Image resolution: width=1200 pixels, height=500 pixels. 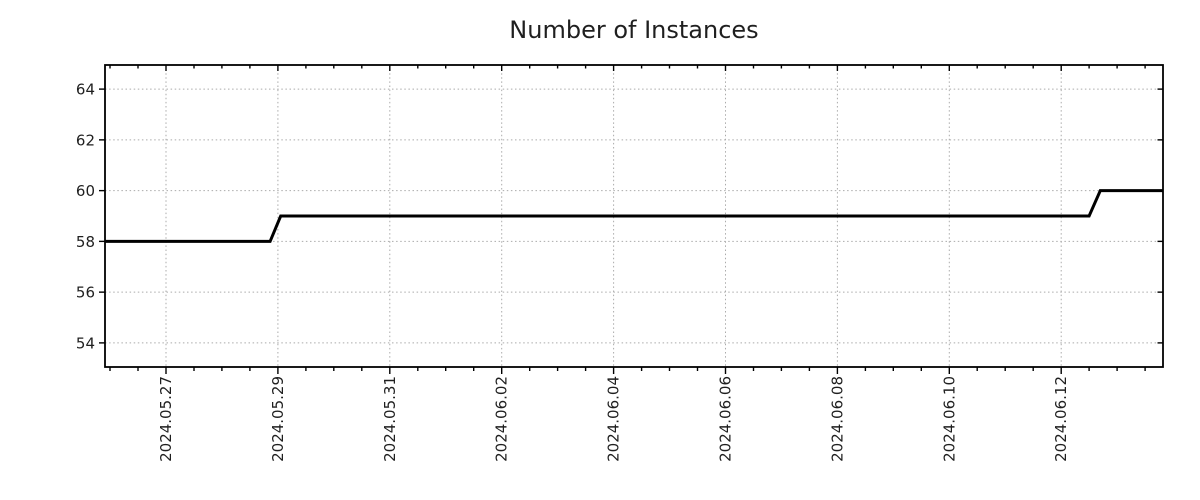 I want to click on chart-title: Number of Instances, so click(x=634, y=30).